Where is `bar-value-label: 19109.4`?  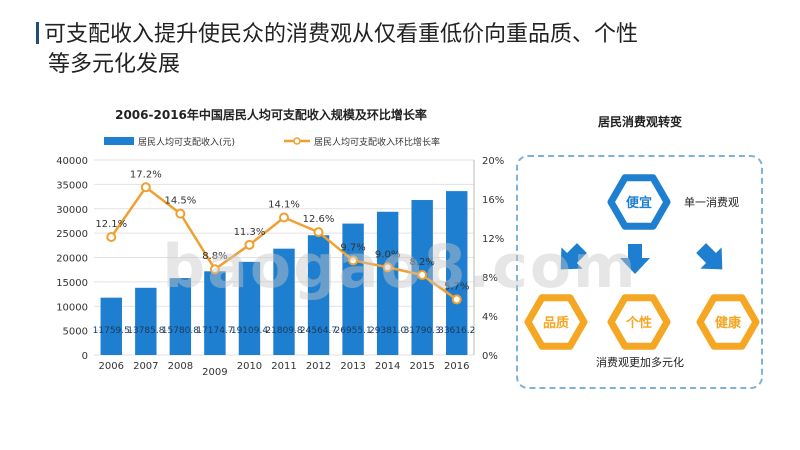
bar-value-label: 19109.4 is located at coordinates (249, 331).